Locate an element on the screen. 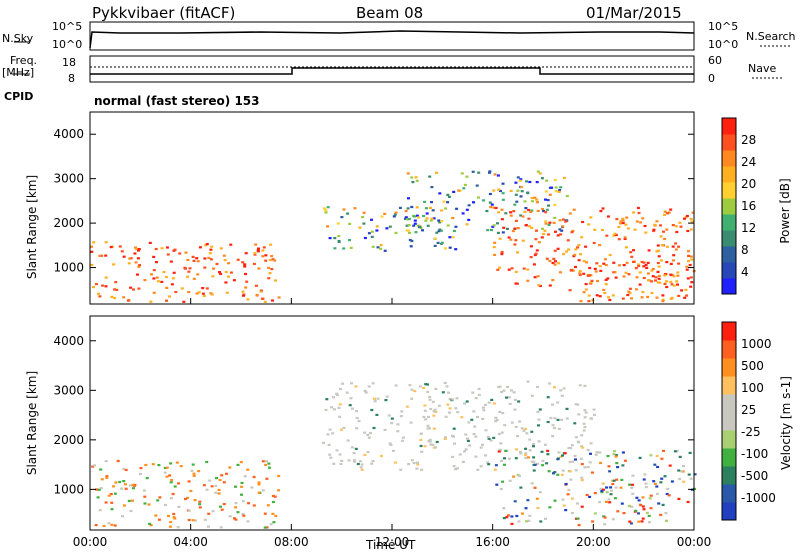 The height and width of the screenshot is (554, 800). colorbar-segment is located at coordinates (729, 286).